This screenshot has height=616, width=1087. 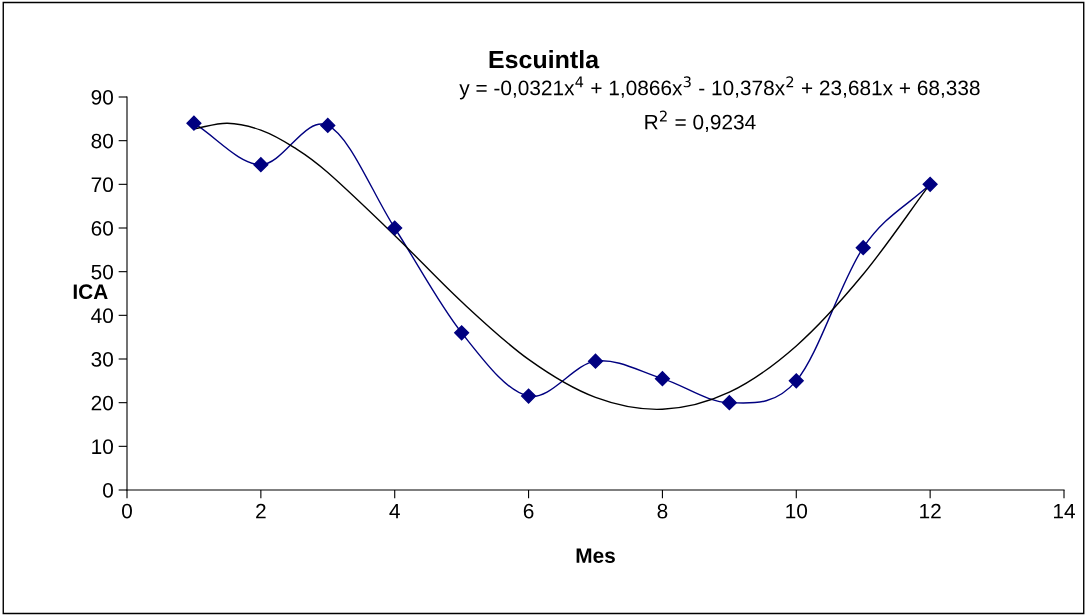 I want to click on x-tick-label: 12, so click(x=930, y=511).